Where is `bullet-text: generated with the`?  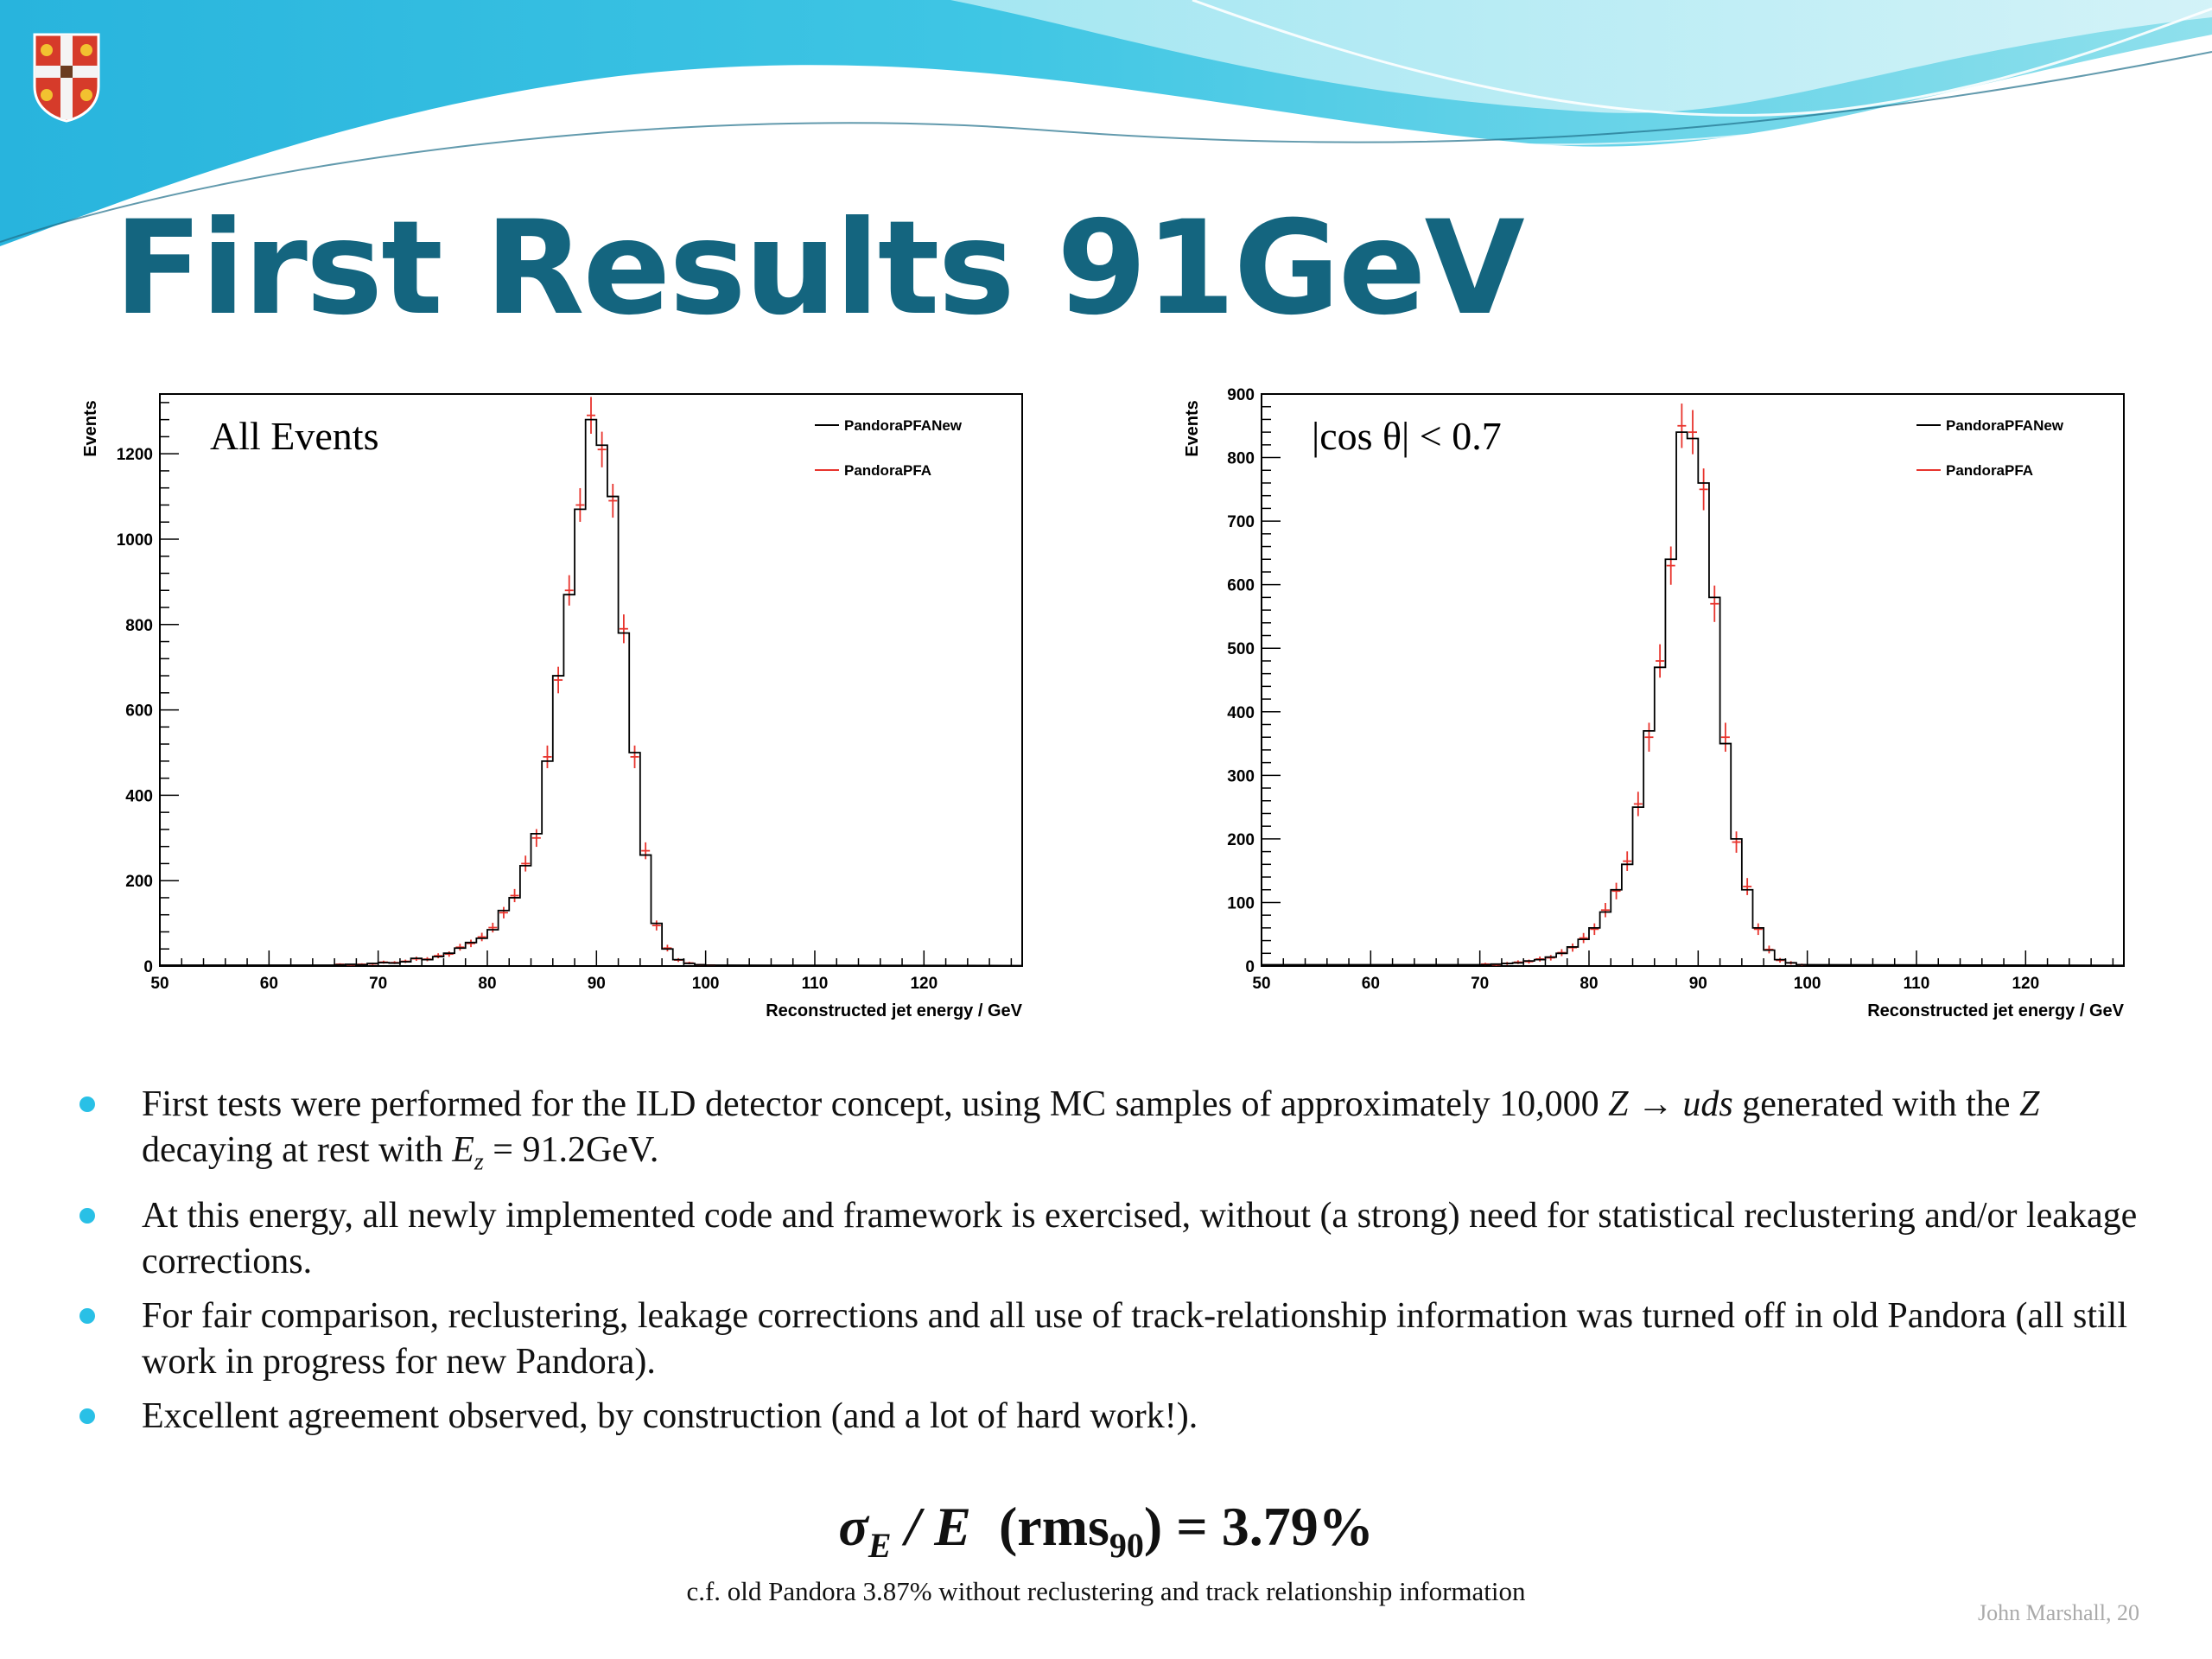
bullet-text: generated with the is located at coordinates (1875, 1104).